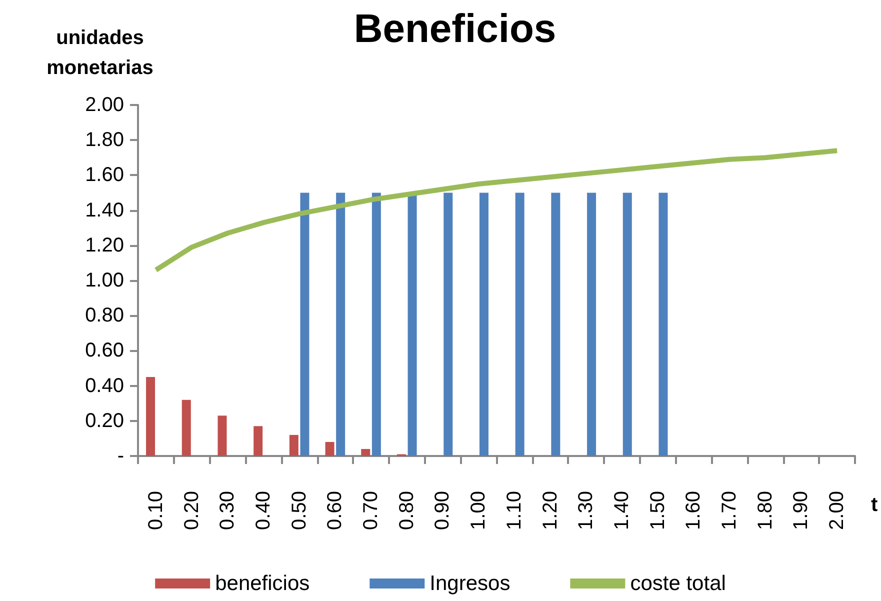  What do you see at coordinates (155, 510) in the screenshot?
I see `x-tick-label: 0.10` at bounding box center [155, 510].